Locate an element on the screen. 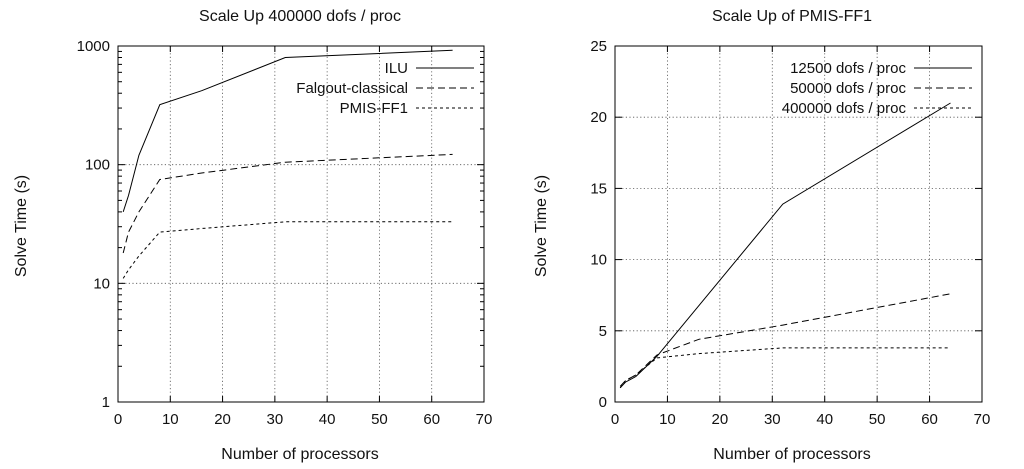  legend-label: 400000 dofs / proc is located at coordinates (844, 108).